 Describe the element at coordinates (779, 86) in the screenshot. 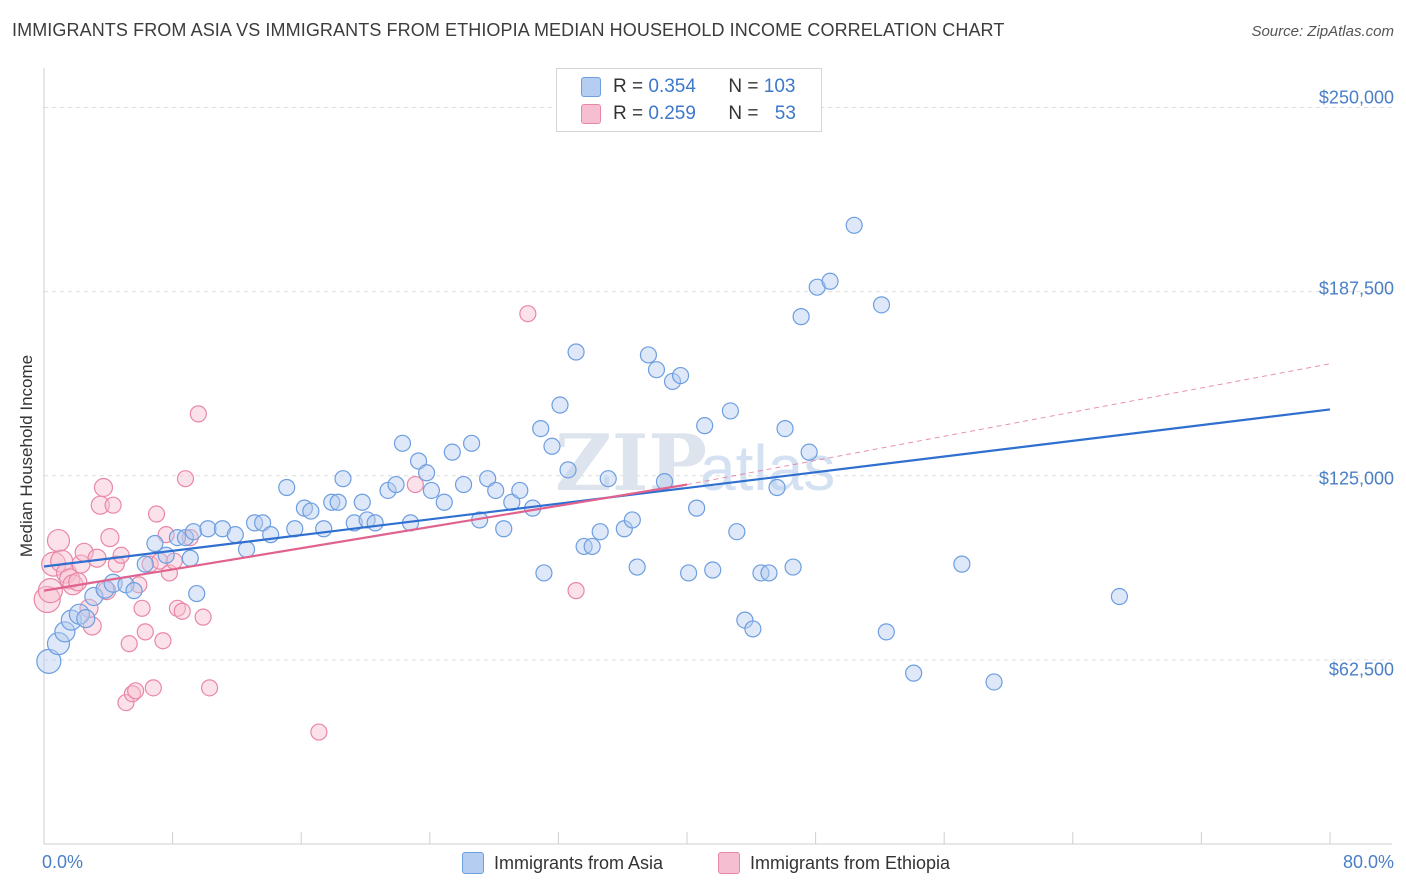

I see `asia-n-value: 103` at that location.